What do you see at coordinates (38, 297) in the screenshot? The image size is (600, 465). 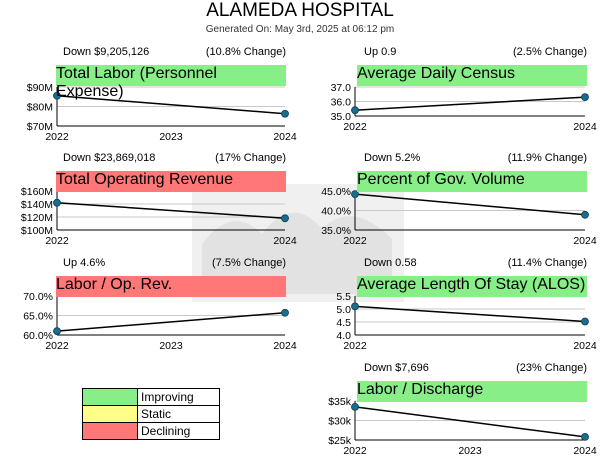 I see `chart-5-y-tick-label: 70.0%` at bounding box center [38, 297].